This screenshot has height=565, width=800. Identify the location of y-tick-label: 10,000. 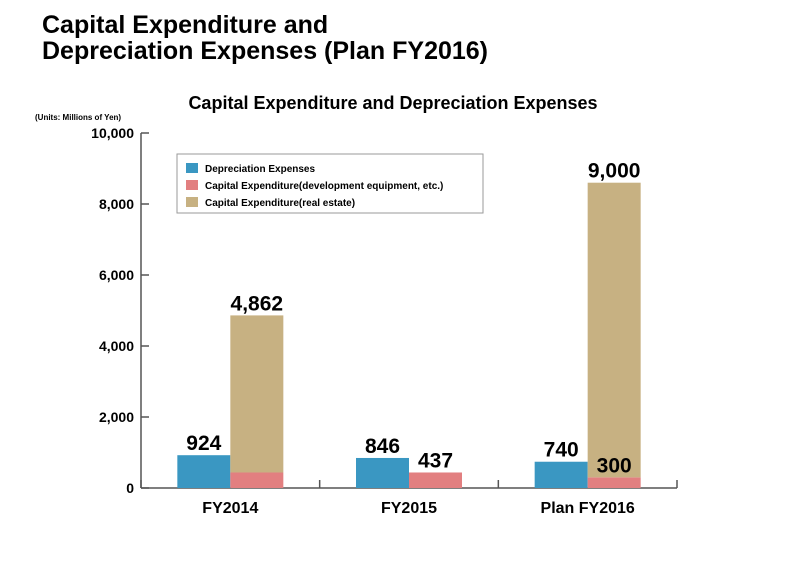
(112, 133).